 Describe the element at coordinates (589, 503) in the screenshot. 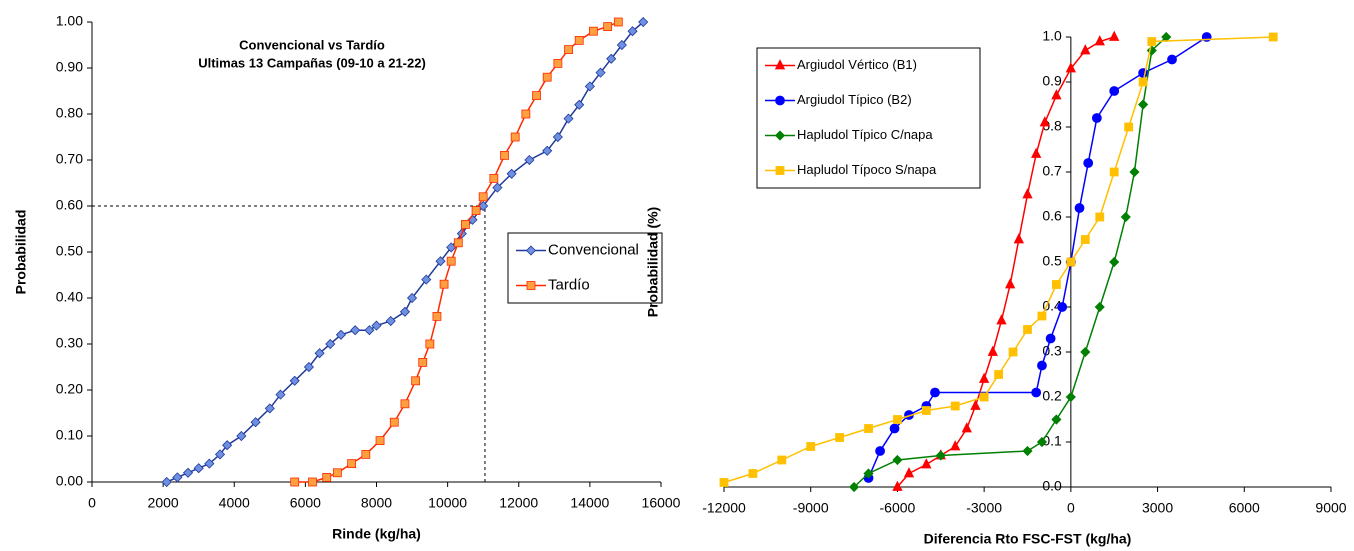

I see `x-tick-label: 14000` at that location.